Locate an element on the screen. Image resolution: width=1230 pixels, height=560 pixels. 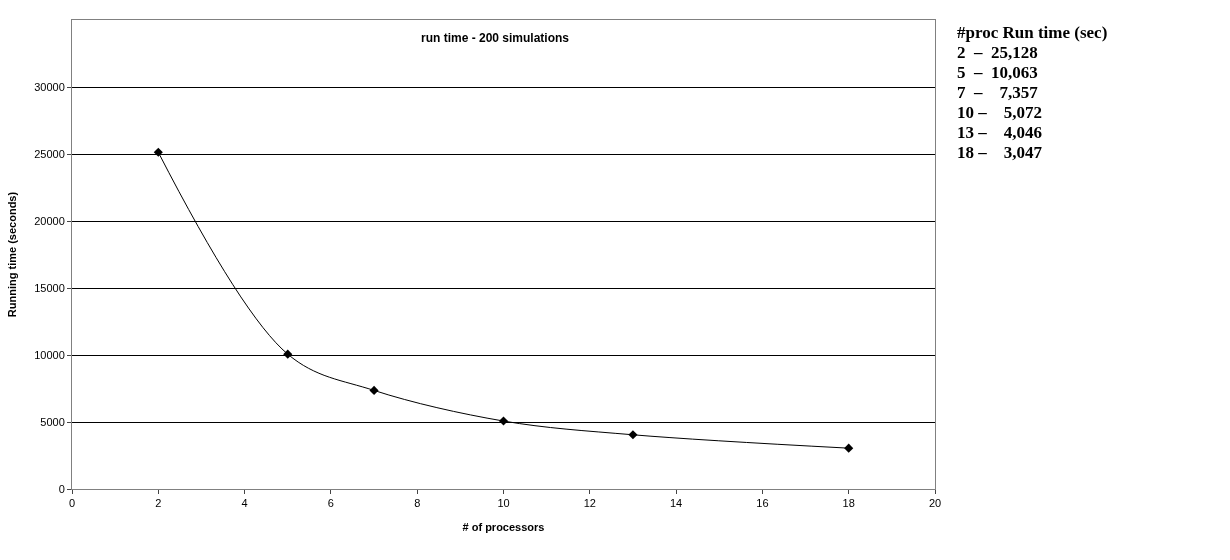
y-tick-label: 0 is located at coordinates (61, 488).